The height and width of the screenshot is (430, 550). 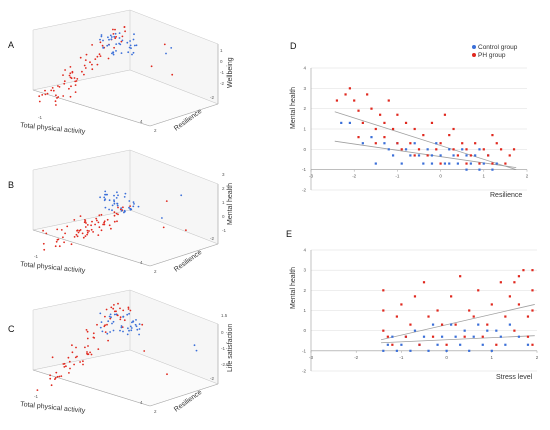 I want to click on panel-a-zlabel: Wellbeing, so click(x=230, y=72).